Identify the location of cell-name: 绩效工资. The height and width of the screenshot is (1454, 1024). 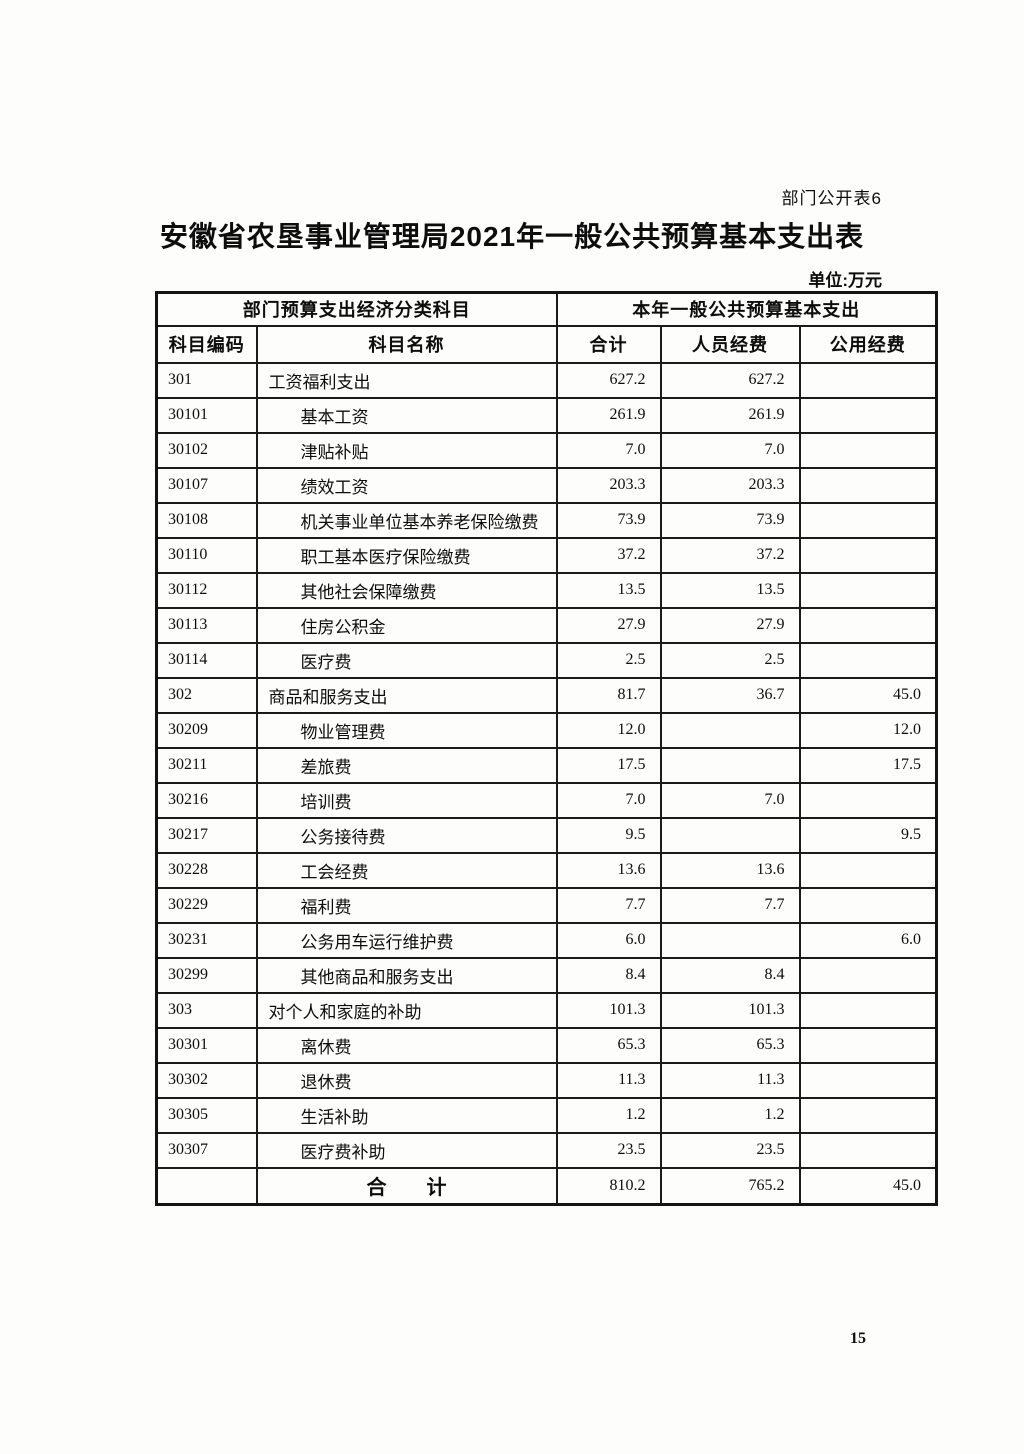
(406, 485).